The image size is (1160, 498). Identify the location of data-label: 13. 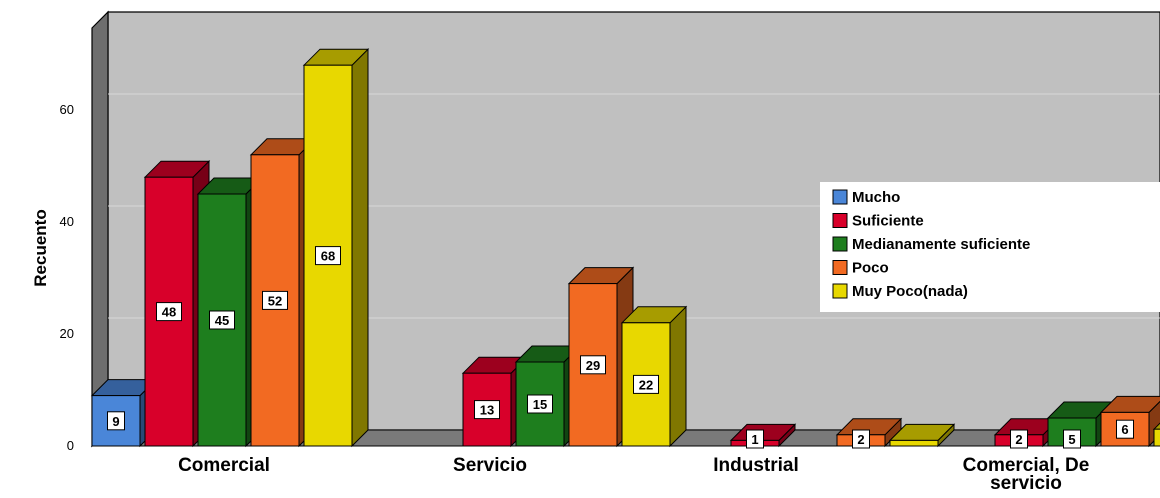
(487, 410).